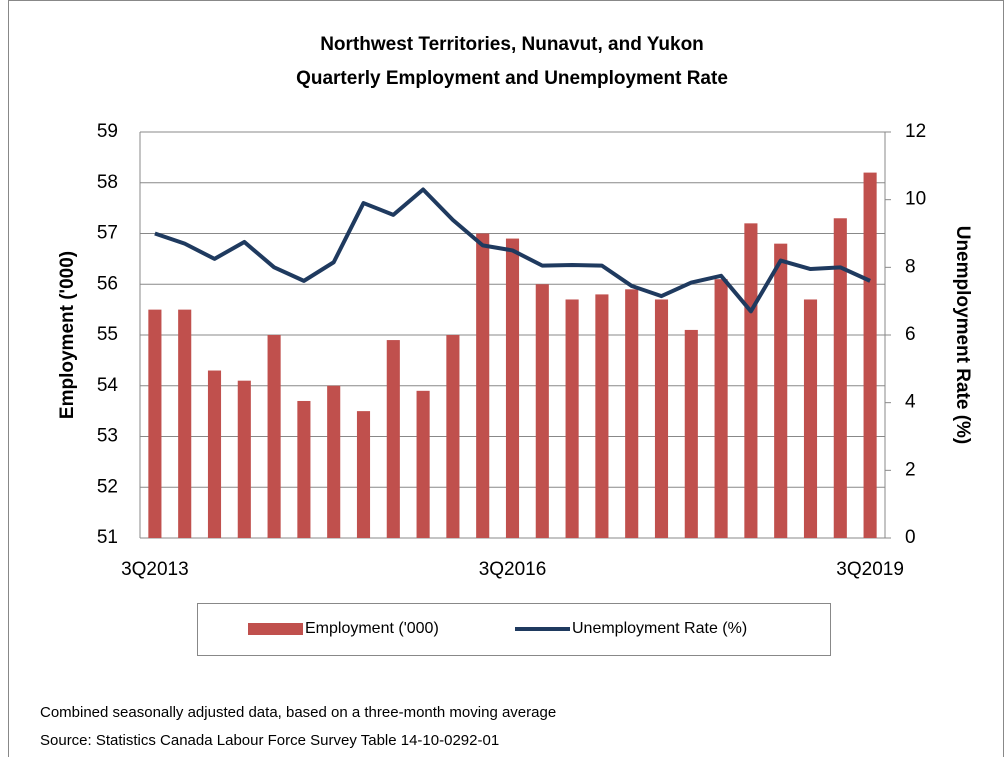 The image size is (1005, 757). Describe the element at coordinates (910, 469) in the screenshot. I see `y2-tick-label: 2` at that location.